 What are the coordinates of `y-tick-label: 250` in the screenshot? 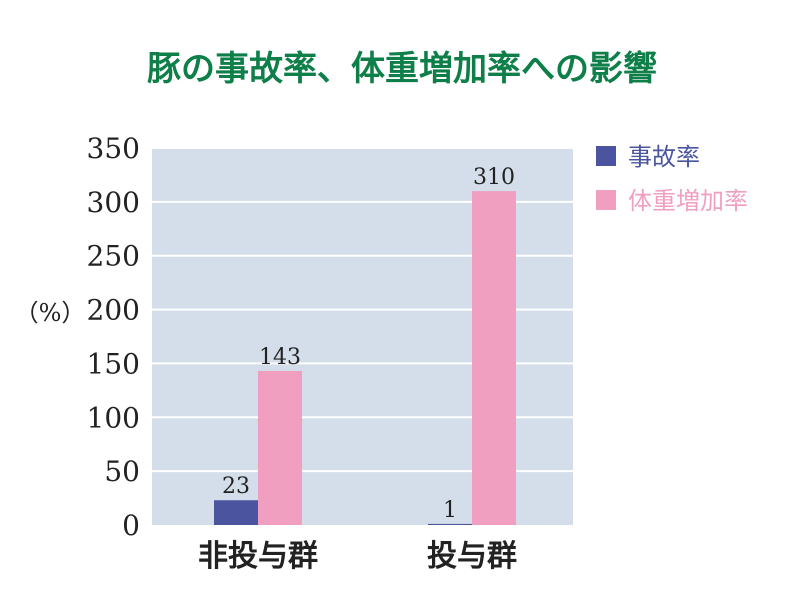 It's located at (113, 256).